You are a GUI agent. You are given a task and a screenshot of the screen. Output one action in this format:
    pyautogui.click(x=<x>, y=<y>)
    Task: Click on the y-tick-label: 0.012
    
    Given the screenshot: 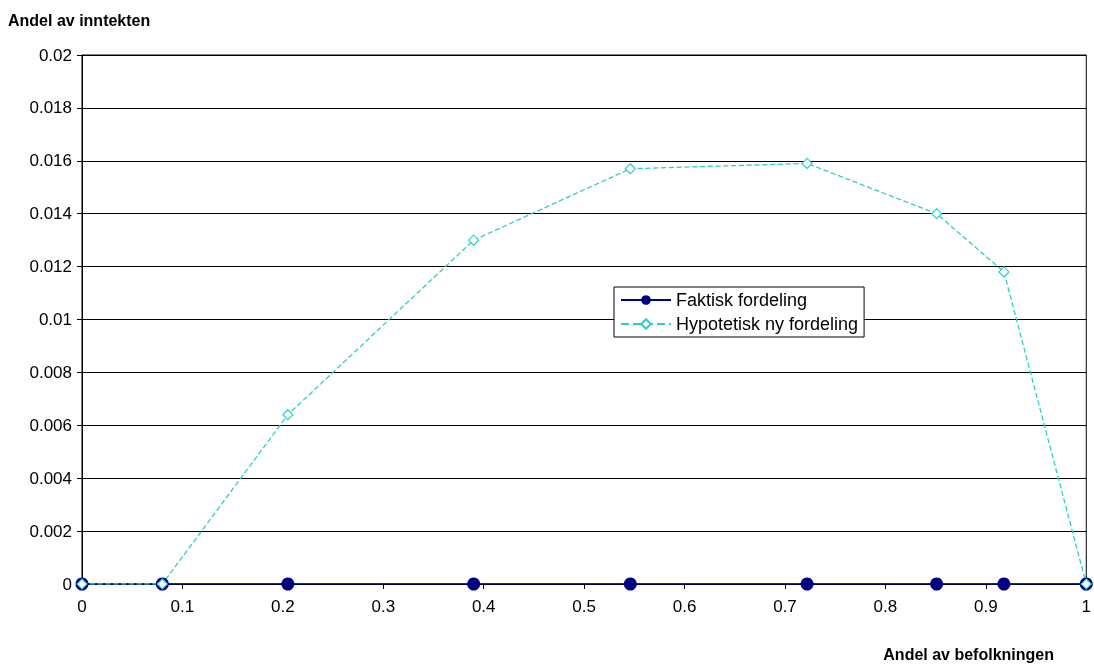 What is the action you would take?
    pyautogui.click(x=50, y=267)
    